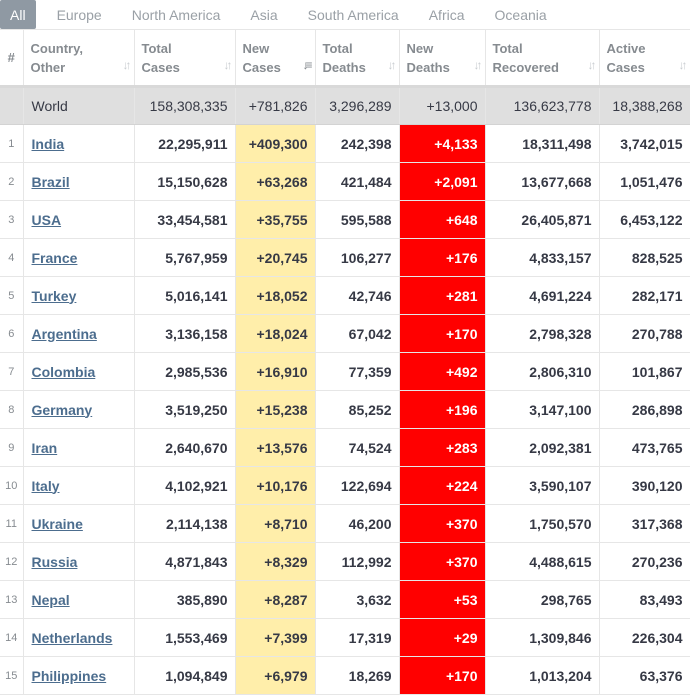  What do you see at coordinates (353, 14) in the screenshot?
I see `tab-south-america: South America` at bounding box center [353, 14].